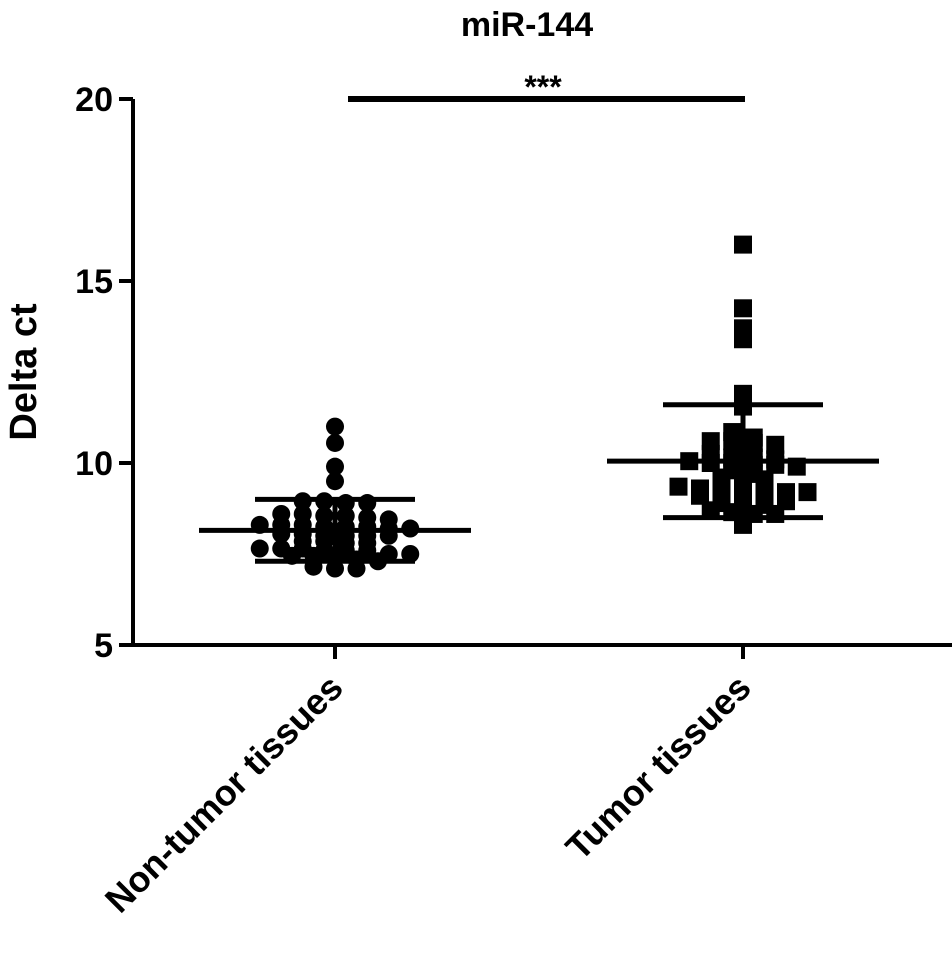  What do you see at coordinates (94, 100) in the screenshot?
I see `y-tick-label: 20` at bounding box center [94, 100].